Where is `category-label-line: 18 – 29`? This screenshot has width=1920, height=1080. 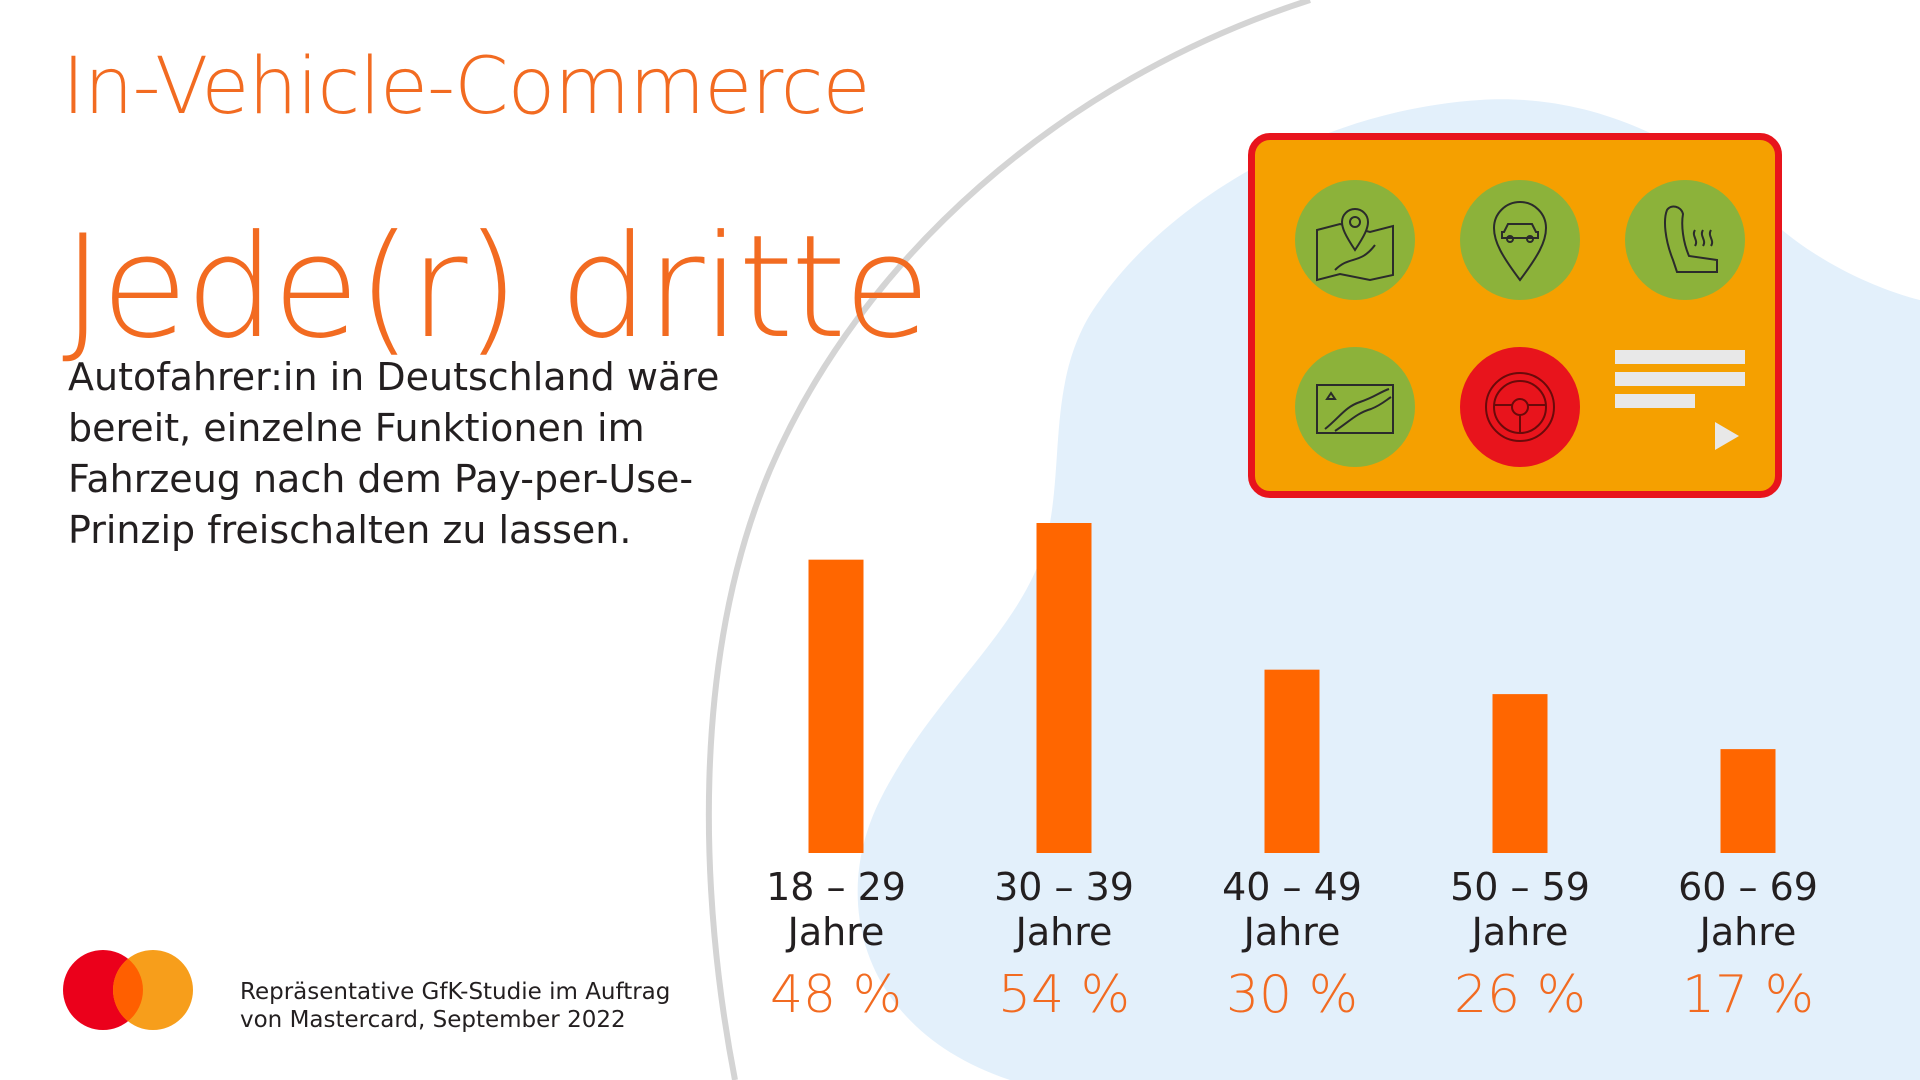
category-label-line: 18 – 29 is located at coordinates (836, 887).